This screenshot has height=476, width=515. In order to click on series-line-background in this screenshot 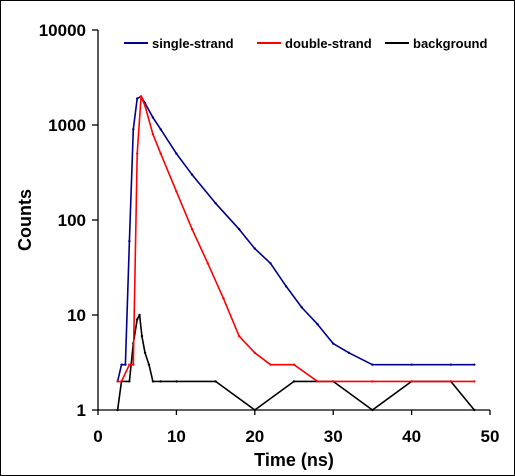, I will do `click(295, 362)`.